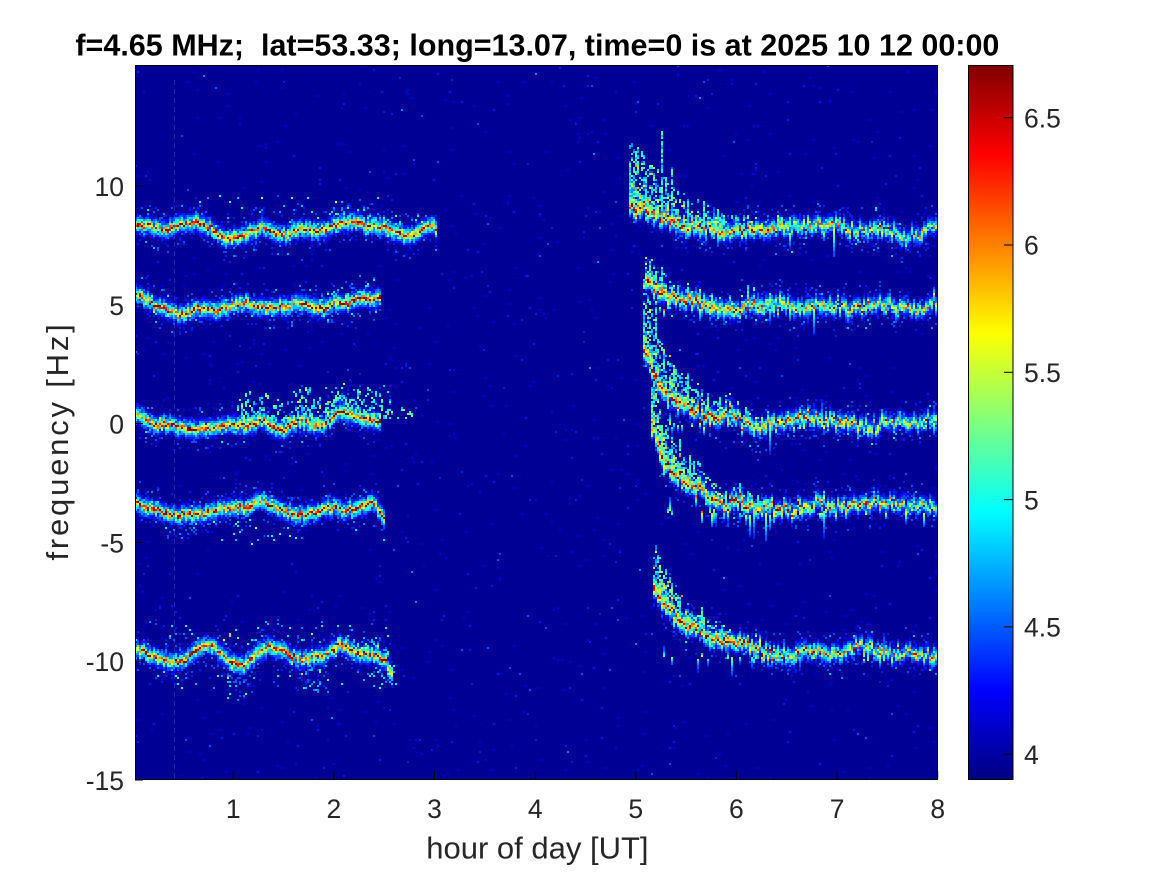 The width and height of the screenshot is (1167, 875). Describe the element at coordinates (105, 662) in the screenshot. I see `svg-text: -10` at that location.